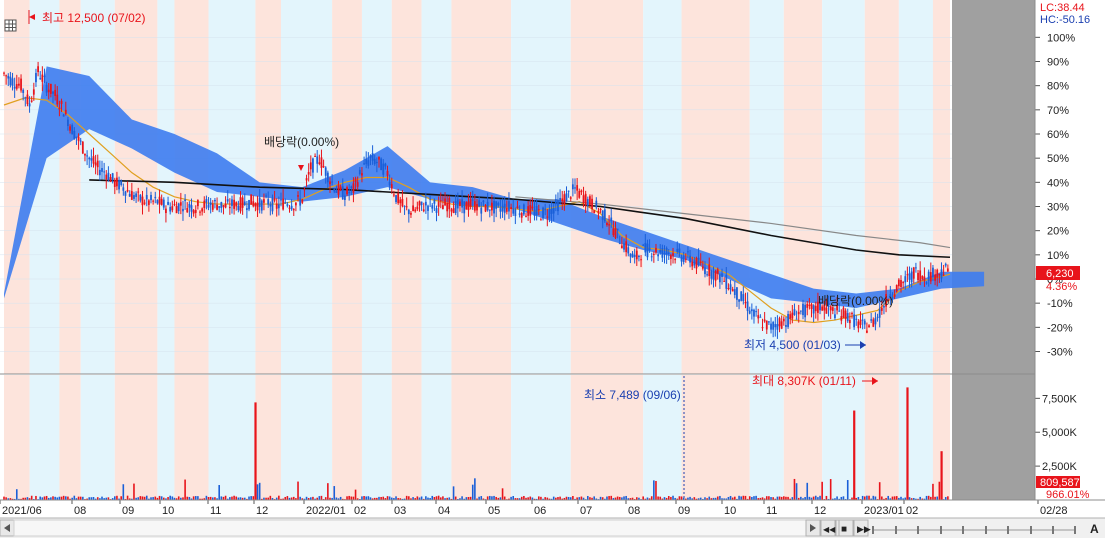 This screenshot has width=1105, height=543. Describe the element at coordinates (828, 528) in the screenshot. I see `first-button: ◀◀` at that location.